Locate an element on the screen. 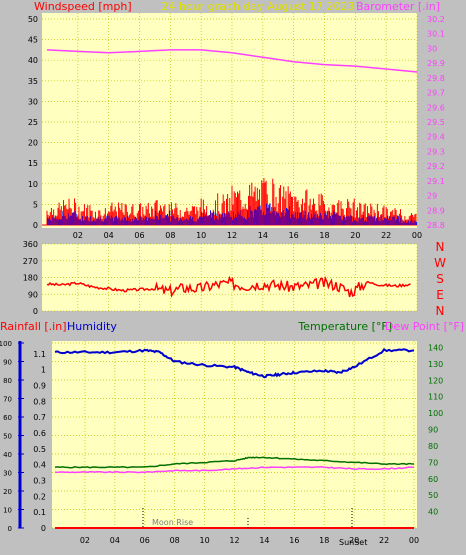 The height and width of the screenshot is (555, 466). temperature-tick-label: 140 is located at coordinates (435, 347).